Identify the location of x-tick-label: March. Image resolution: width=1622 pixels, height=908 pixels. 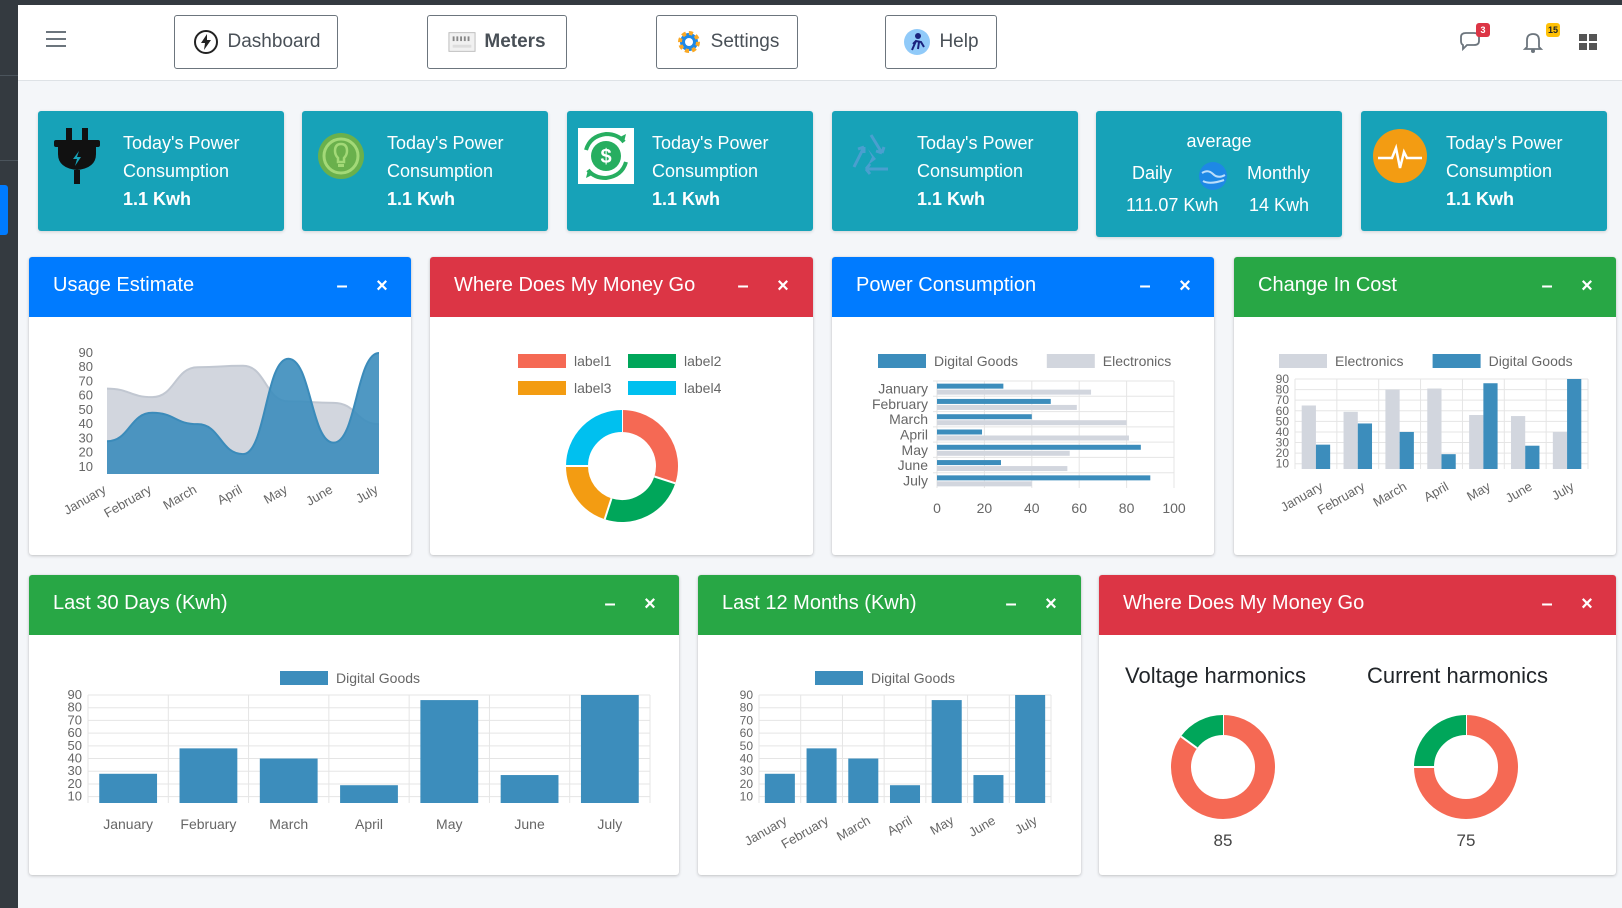
(179, 497).